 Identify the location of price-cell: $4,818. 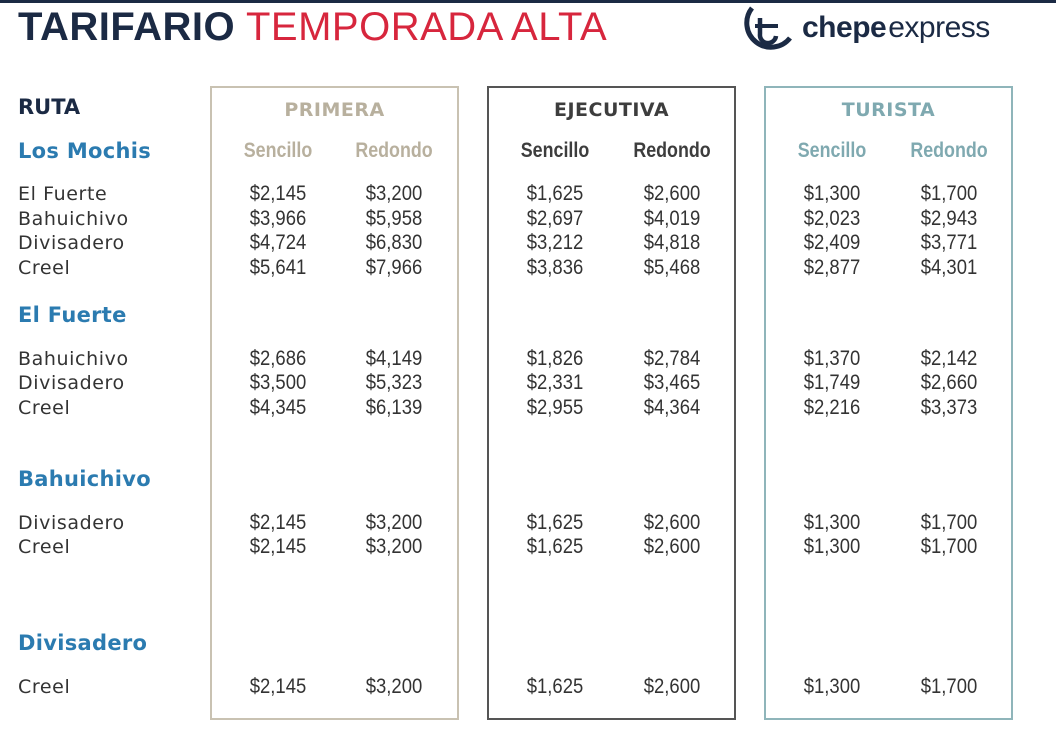
(672, 242).